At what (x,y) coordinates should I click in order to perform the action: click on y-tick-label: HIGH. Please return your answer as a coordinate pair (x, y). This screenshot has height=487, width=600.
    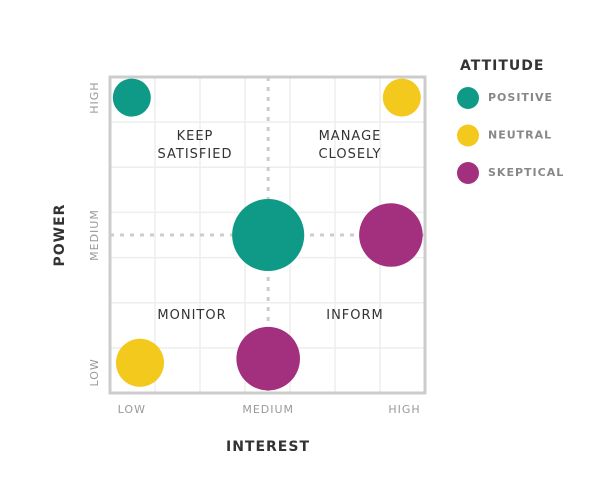
    Looking at the image, I should click on (94, 97).